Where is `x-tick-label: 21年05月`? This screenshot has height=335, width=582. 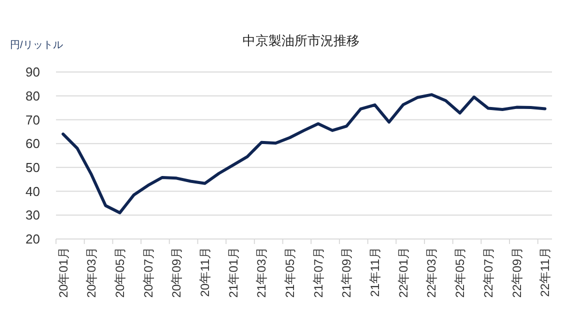
x-tick-label: 21年05月 is located at coordinates (290, 272).